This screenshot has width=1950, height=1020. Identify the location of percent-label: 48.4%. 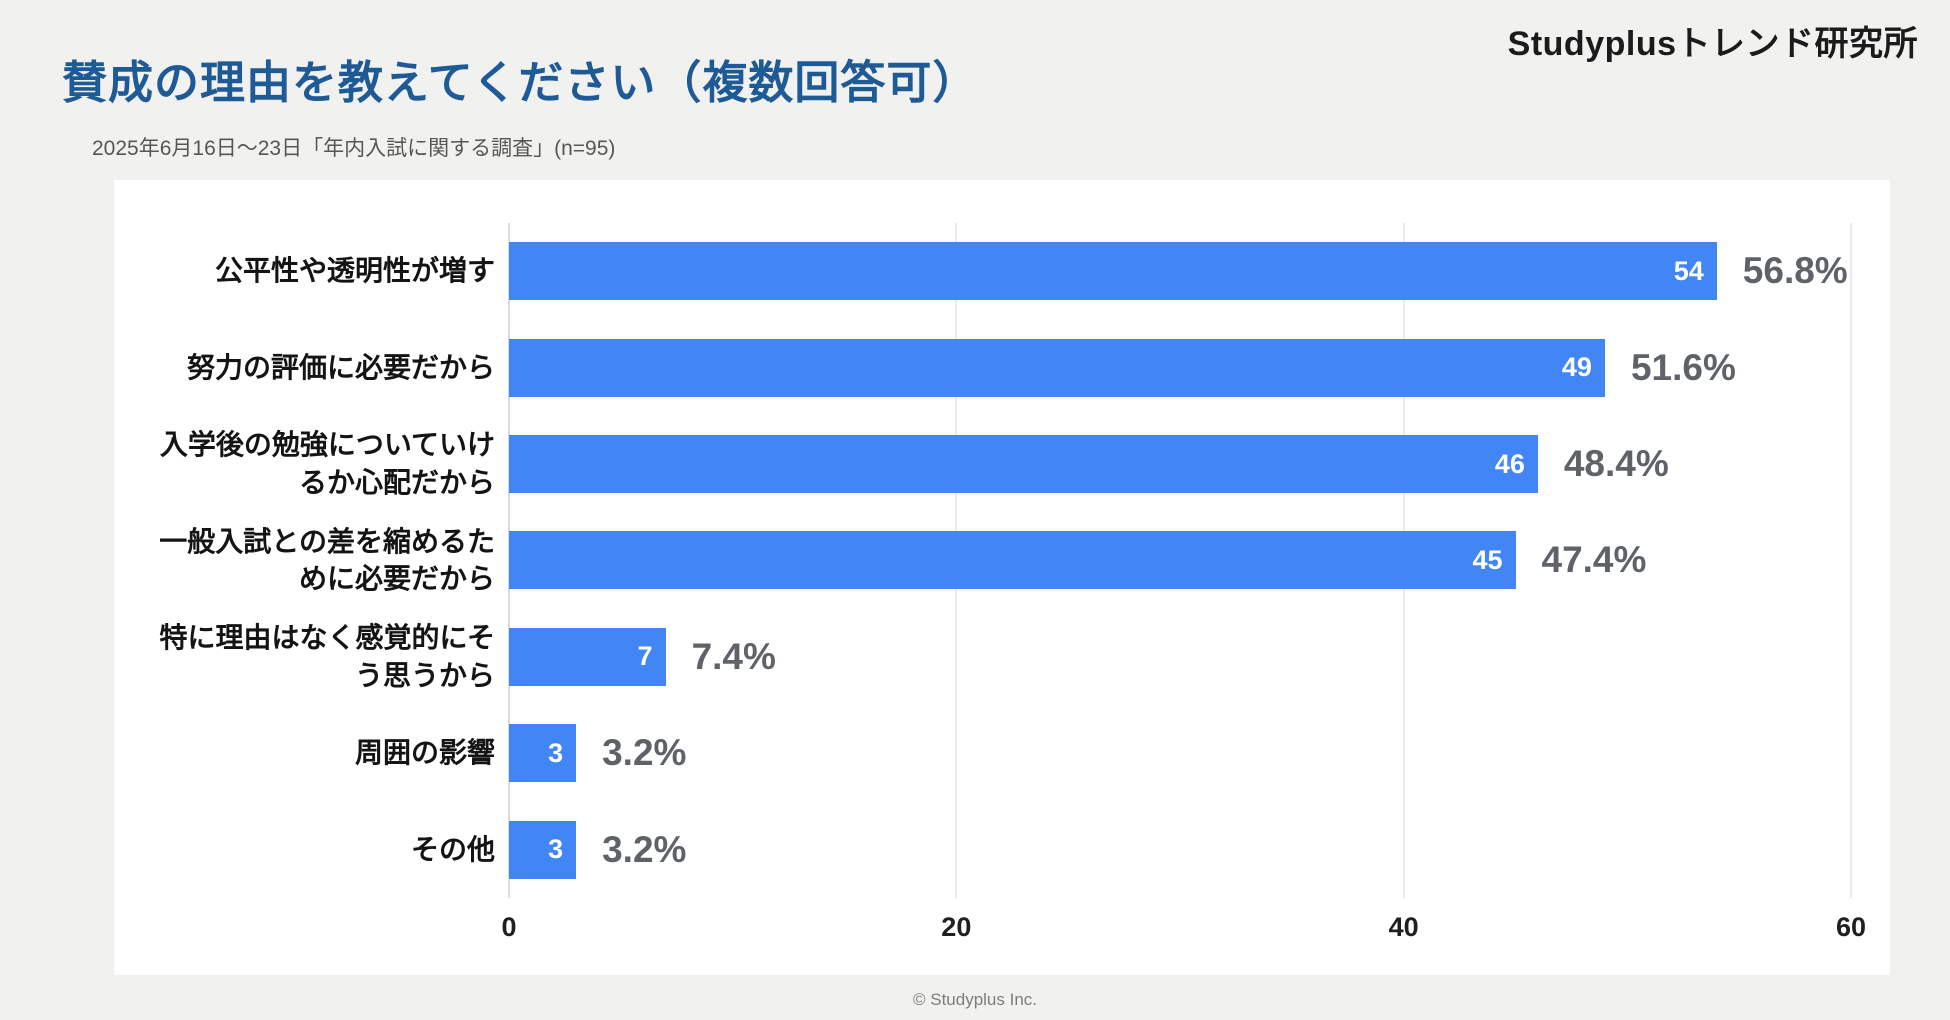
(1616, 464).